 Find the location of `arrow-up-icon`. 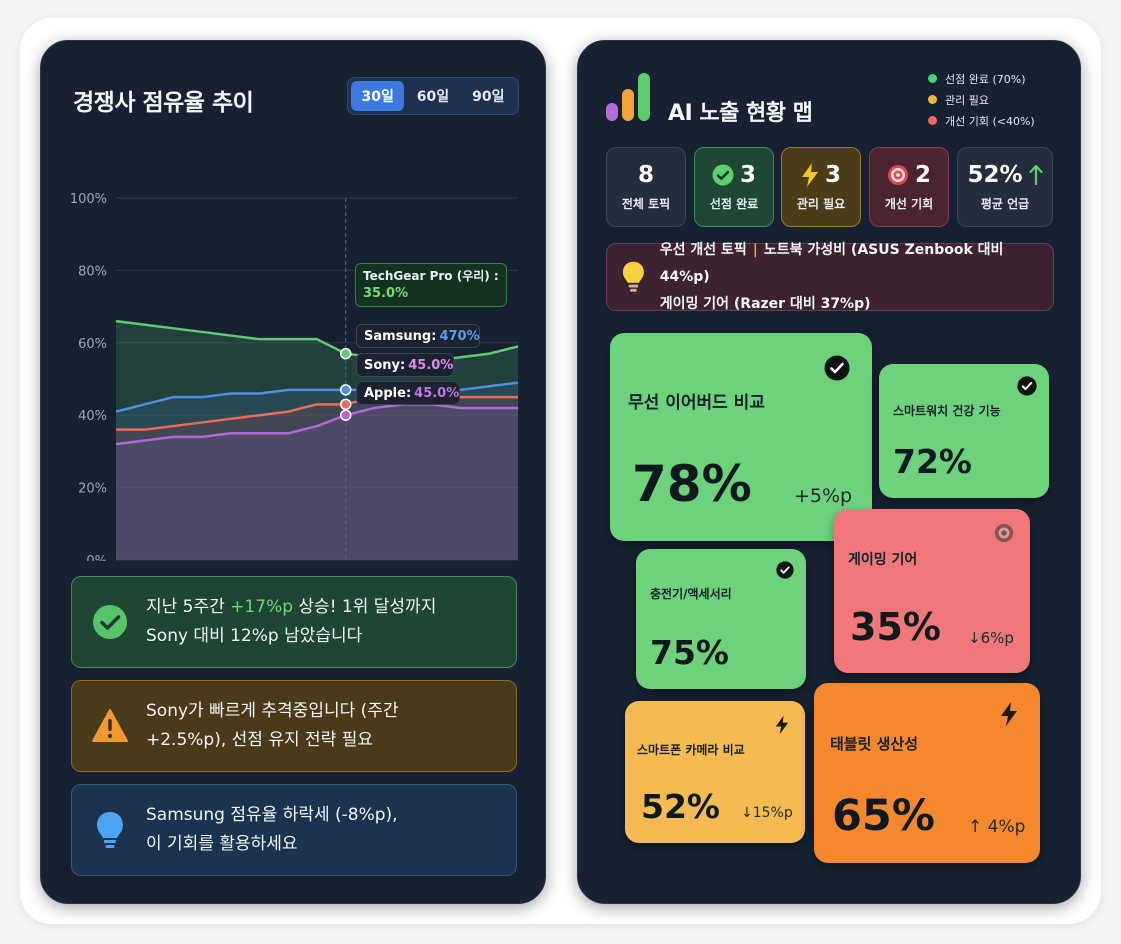

arrow-up-icon is located at coordinates (1035, 175).